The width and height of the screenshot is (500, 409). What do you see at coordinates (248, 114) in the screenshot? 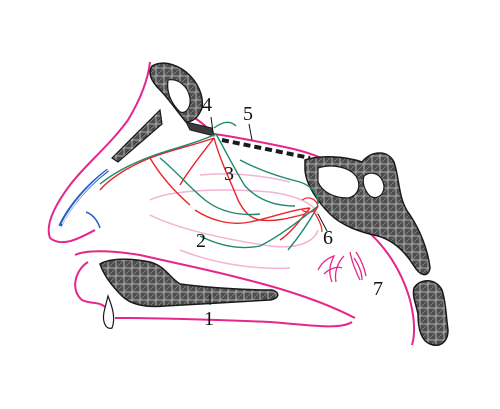
I see `label-5: 5` at bounding box center [248, 114].